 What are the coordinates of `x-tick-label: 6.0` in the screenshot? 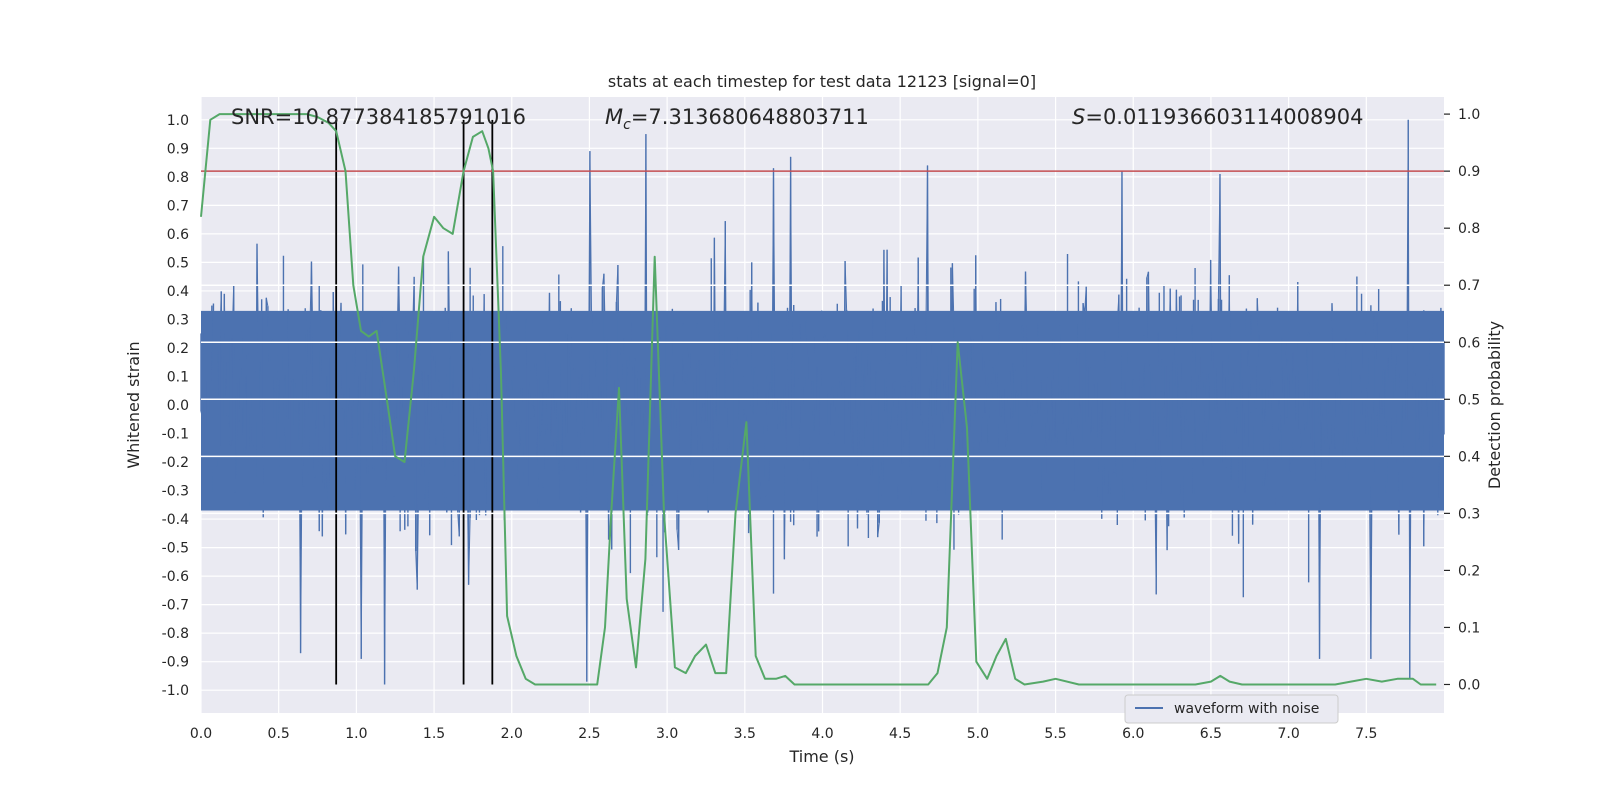 It's located at (1133, 734).